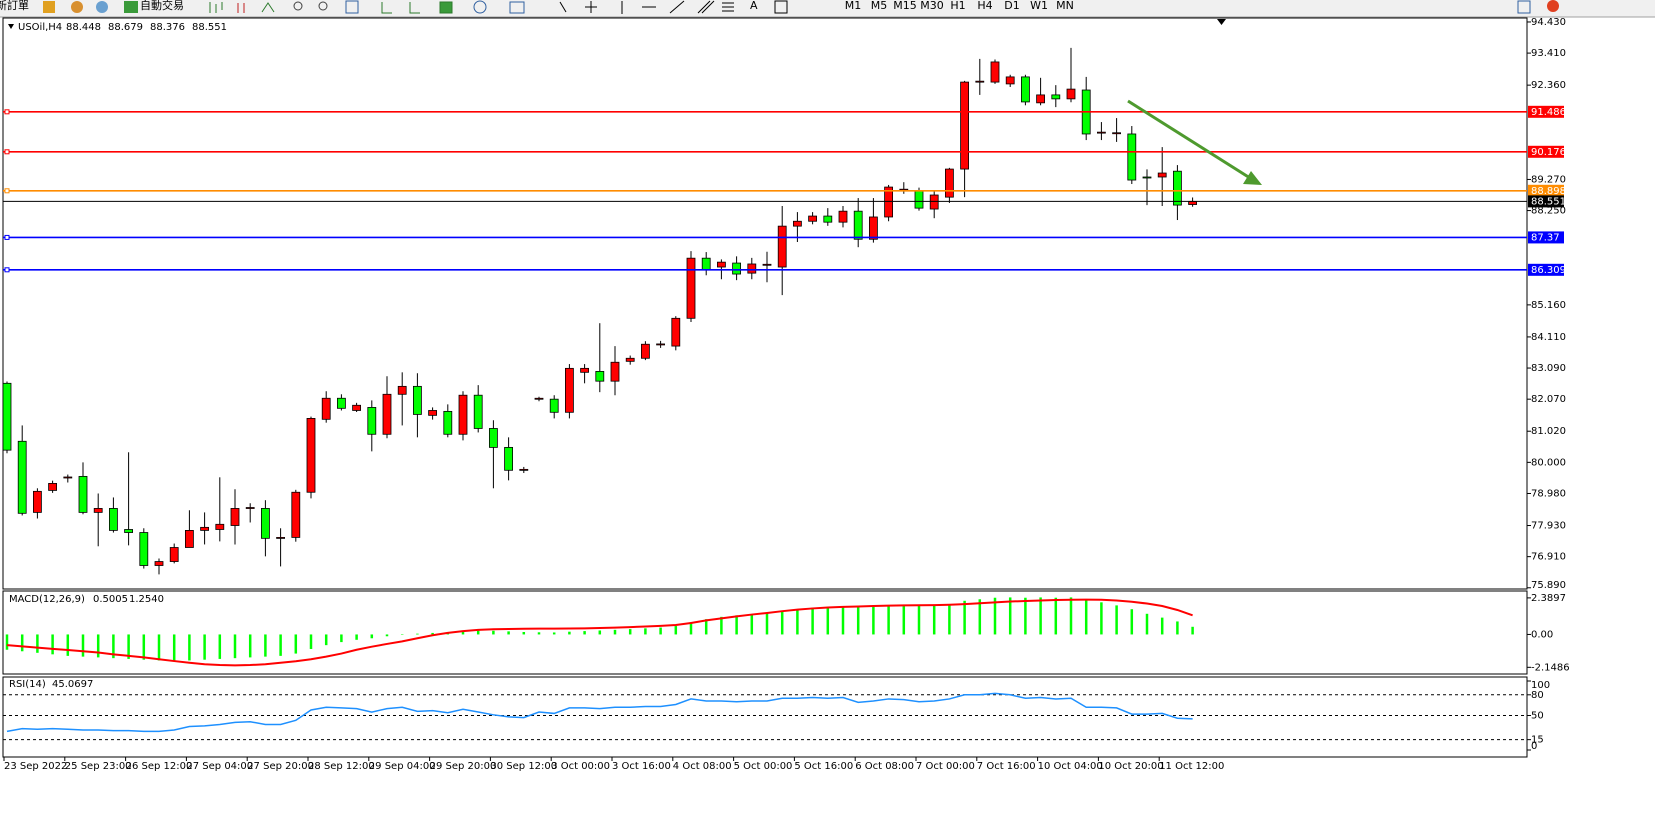 The image size is (1655, 819). What do you see at coordinates (1194, 142) in the screenshot?
I see `trend-arrow` at bounding box center [1194, 142].